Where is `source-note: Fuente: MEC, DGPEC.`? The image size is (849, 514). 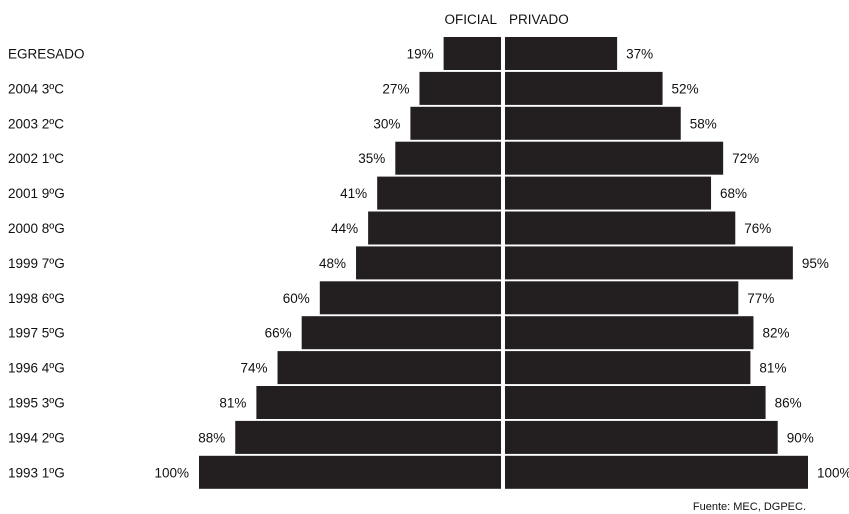 source-note: Fuente: MEC, DGPEC. is located at coordinates (749, 507).